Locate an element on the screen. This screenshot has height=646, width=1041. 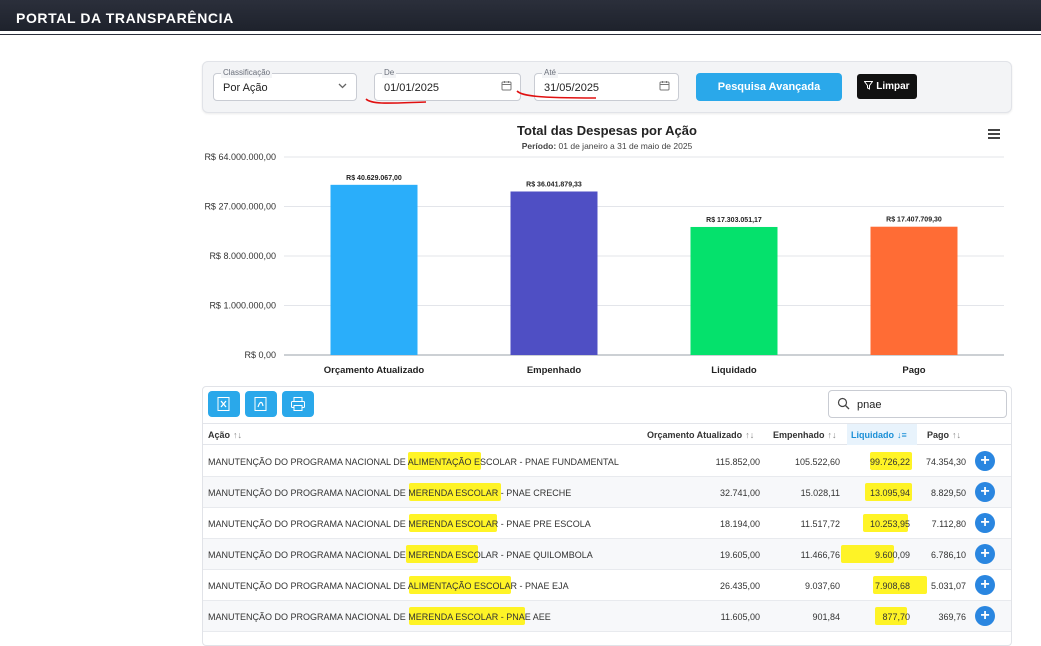
cell-empenhado: 11.466,76 is located at coordinates (820, 555).